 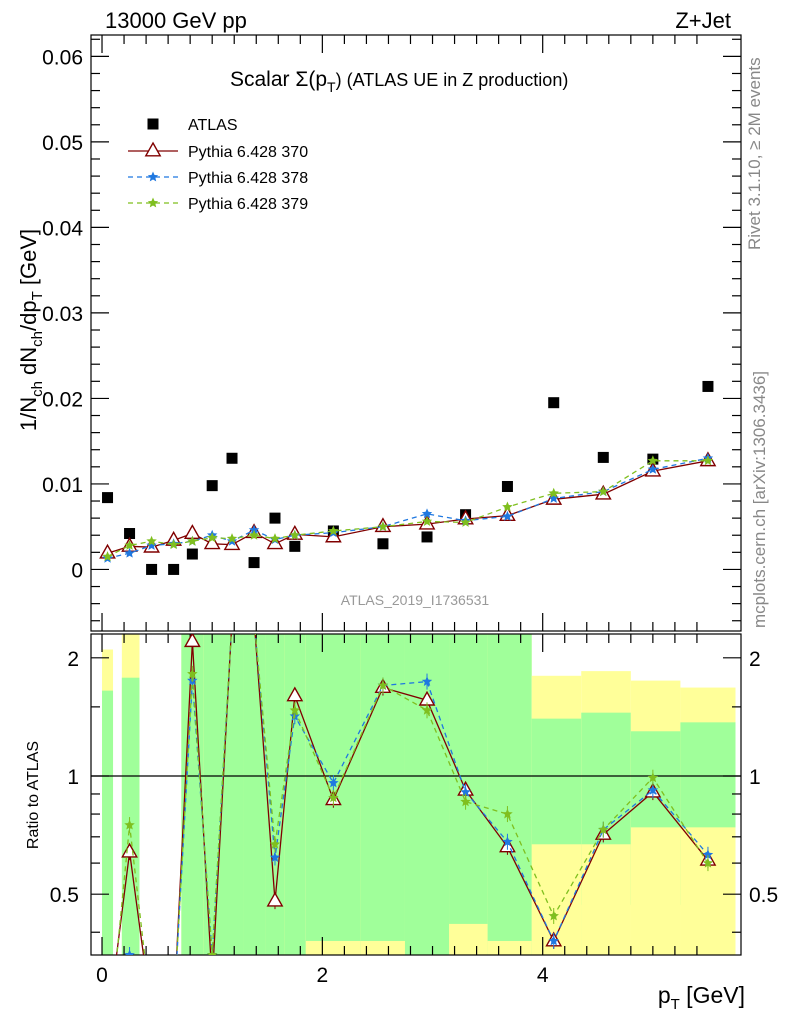 What do you see at coordinates (77, 570) in the screenshot?
I see `y-tick-label: 0` at bounding box center [77, 570].